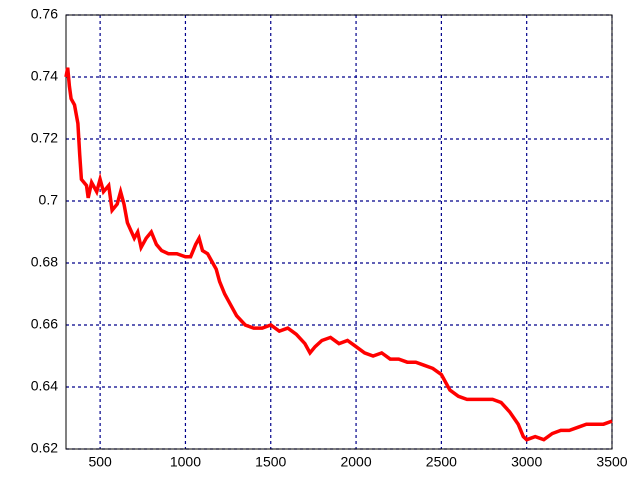  I want to click on x-tick-label: 500, so click(100, 462).